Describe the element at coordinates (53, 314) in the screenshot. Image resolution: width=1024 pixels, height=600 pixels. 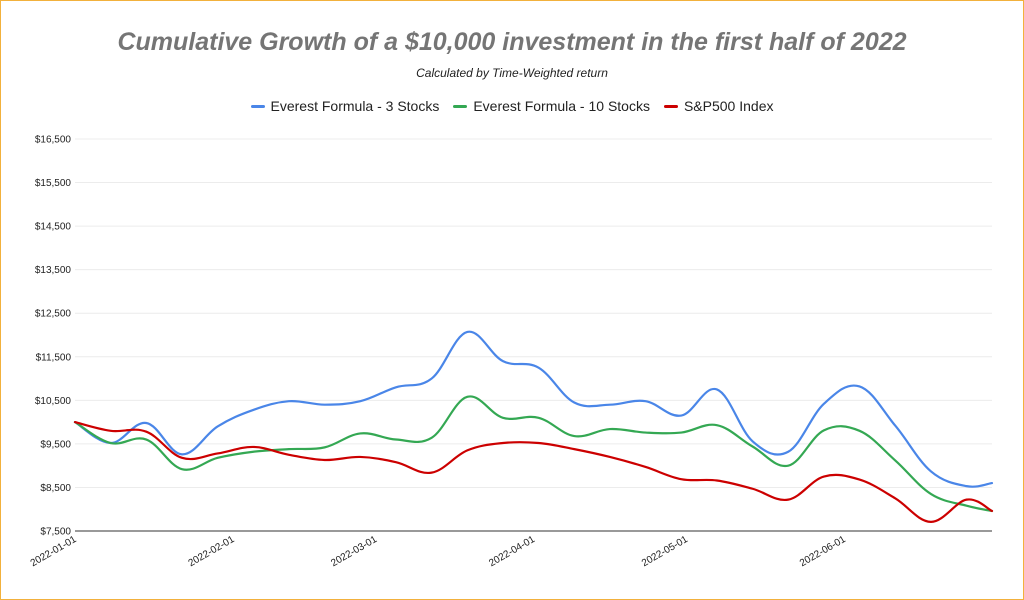
I see `y-tick-label: $12,500` at that location.